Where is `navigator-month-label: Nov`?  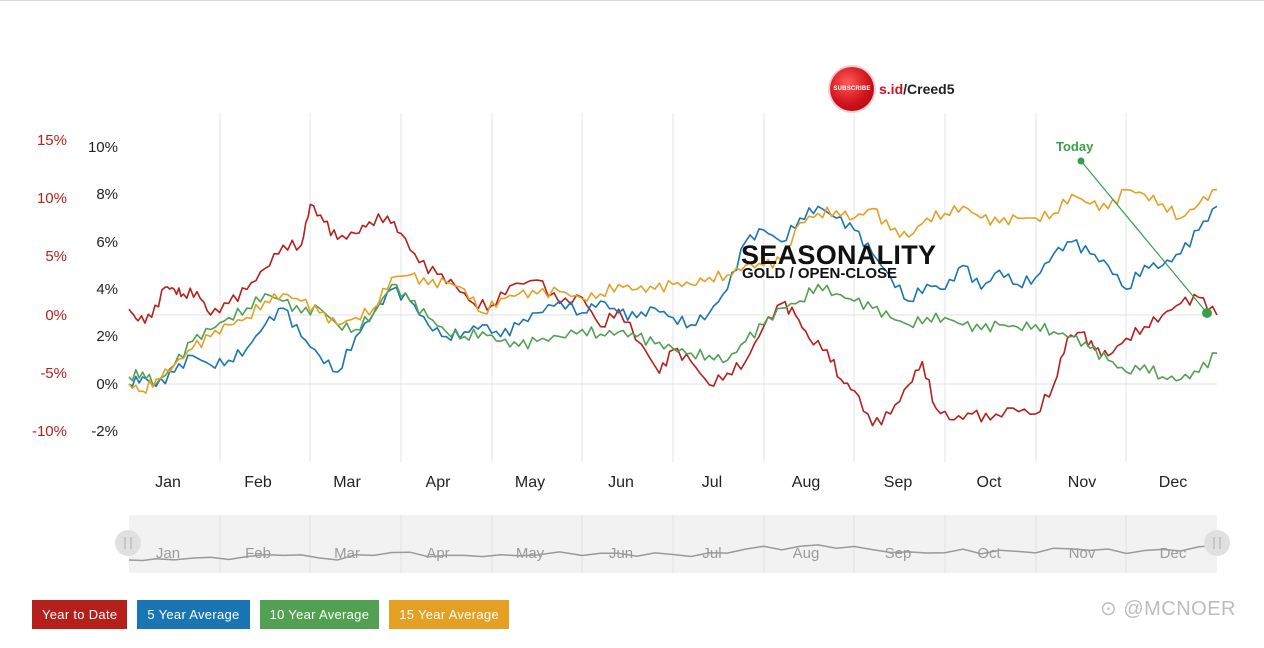 navigator-month-label: Nov is located at coordinates (1082, 553).